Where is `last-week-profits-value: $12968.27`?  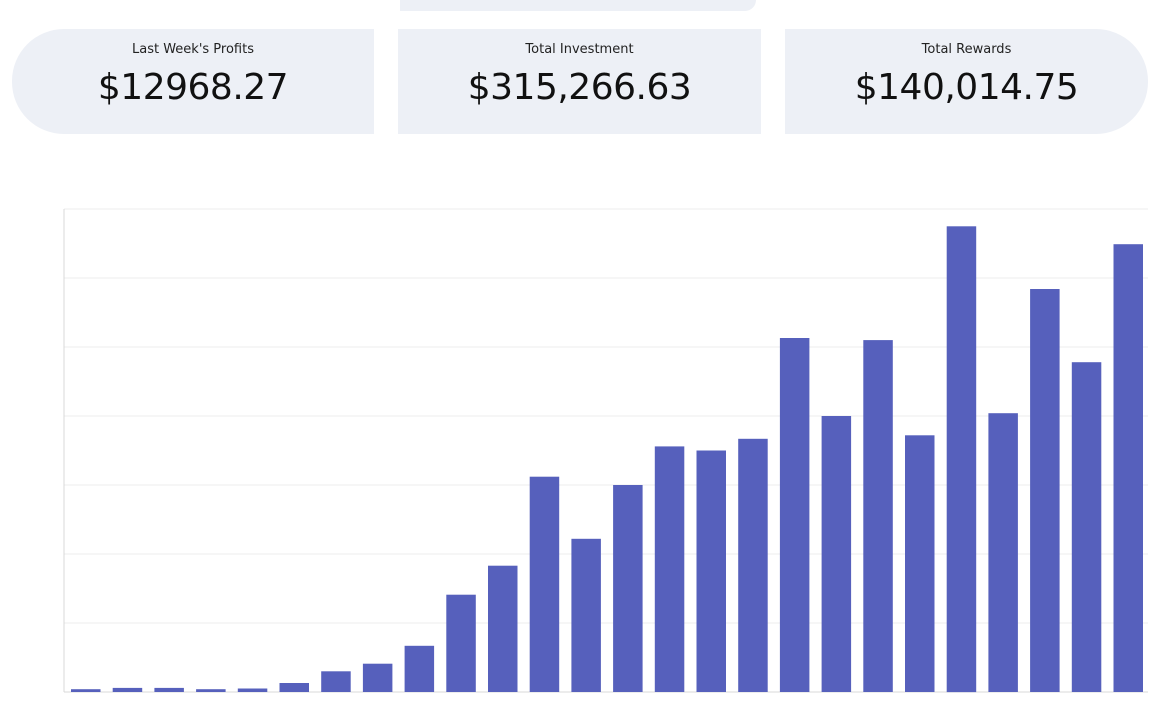
last-week-profits-value: $12968.27 is located at coordinates (193, 87).